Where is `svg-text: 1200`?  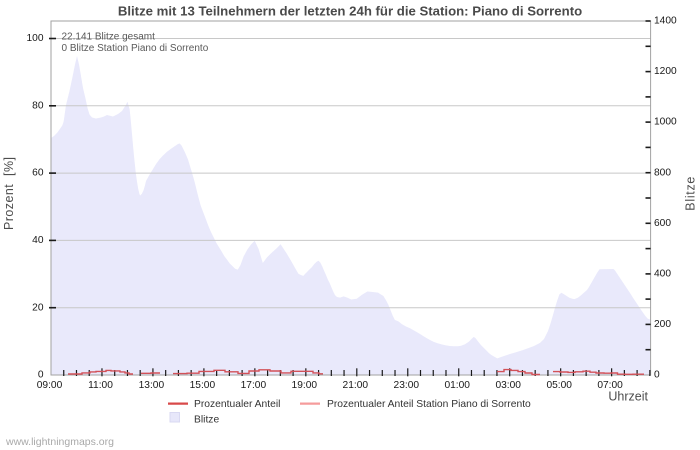
svg-text: 1200 is located at coordinates (665, 71).